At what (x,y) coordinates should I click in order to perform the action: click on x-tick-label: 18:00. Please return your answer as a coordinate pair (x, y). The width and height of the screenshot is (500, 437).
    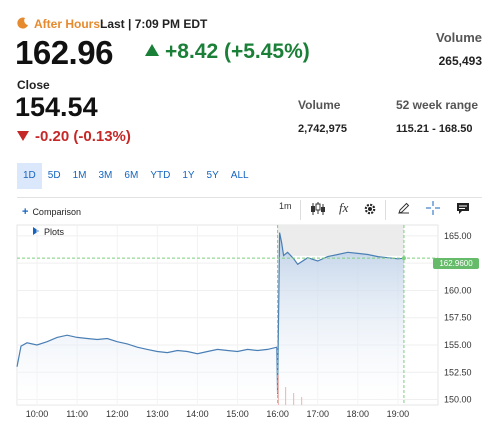
    Looking at the image, I should click on (358, 414).